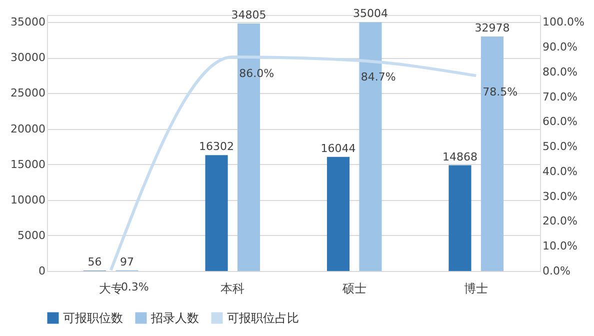 The image size is (594, 336). What do you see at coordinates (492, 27) in the screenshot?
I see `data-label: 32978` at bounding box center [492, 27].